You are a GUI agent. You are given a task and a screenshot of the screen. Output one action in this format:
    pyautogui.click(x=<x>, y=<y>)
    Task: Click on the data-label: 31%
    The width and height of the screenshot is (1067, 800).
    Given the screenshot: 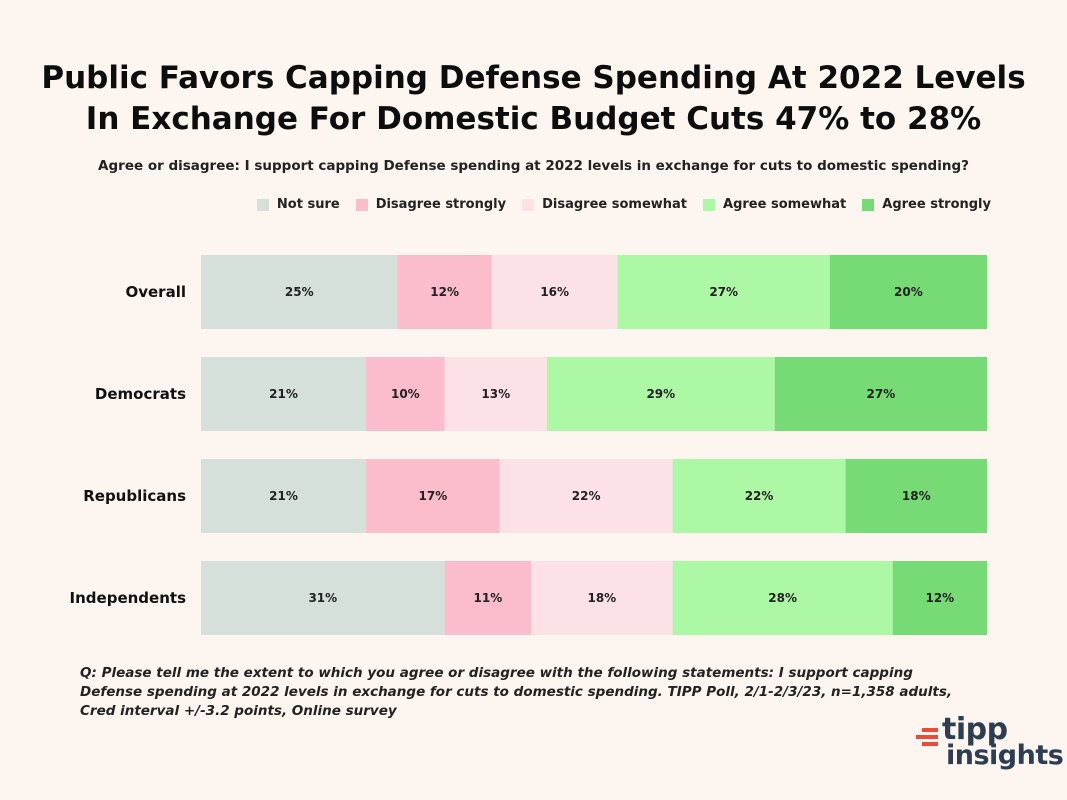 What is the action you would take?
    pyautogui.click(x=322, y=598)
    